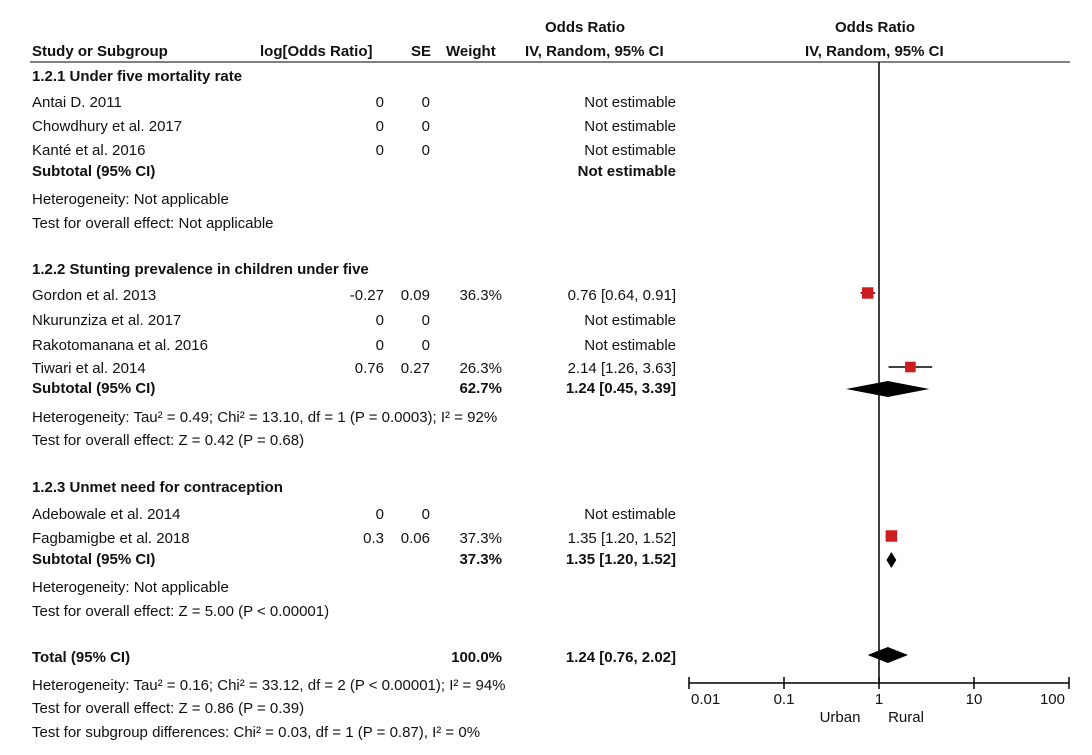 Image resolution: width=1092 pixels, height=755 pixels. Describe the element at coordinates (621, 538) in the screenshot. I see `ci-value: 1.35 [1.20, 1.52]` at that location.